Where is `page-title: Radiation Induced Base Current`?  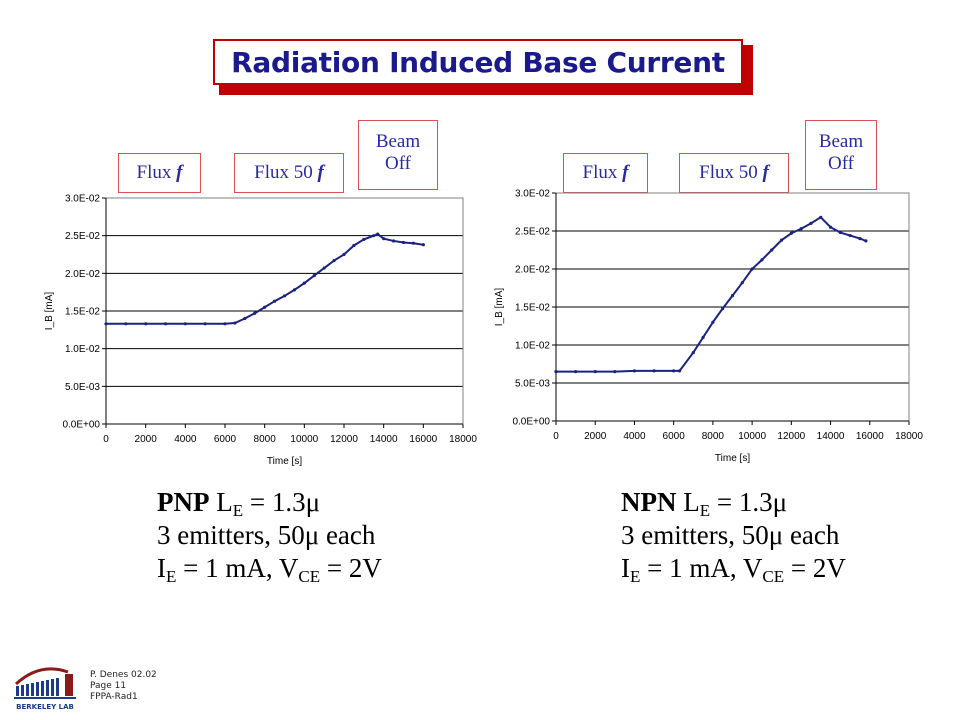
page-title: Radiation Induced Base Current is located at coordinates (478, 62).